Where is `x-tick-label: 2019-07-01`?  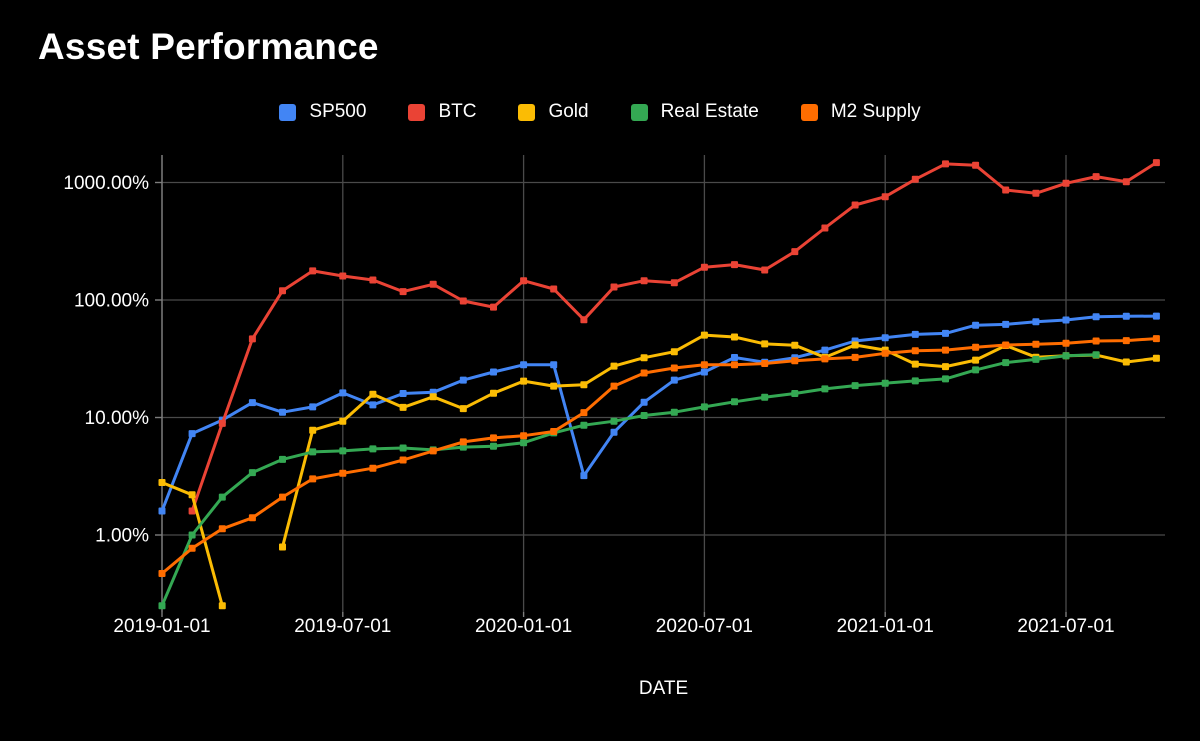
x-tick-label: 2019-07-01 is located at coordinates (342, 626).